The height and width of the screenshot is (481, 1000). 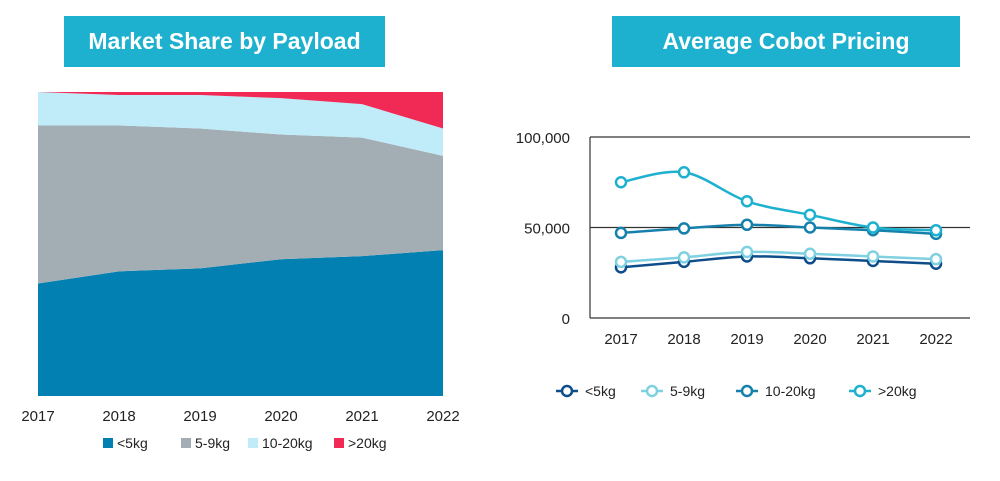 What do you see at coordinates (442, 416) in the screenshot?
I see `left-x-tick-2022: 2022` at bounding box center [442, 416].